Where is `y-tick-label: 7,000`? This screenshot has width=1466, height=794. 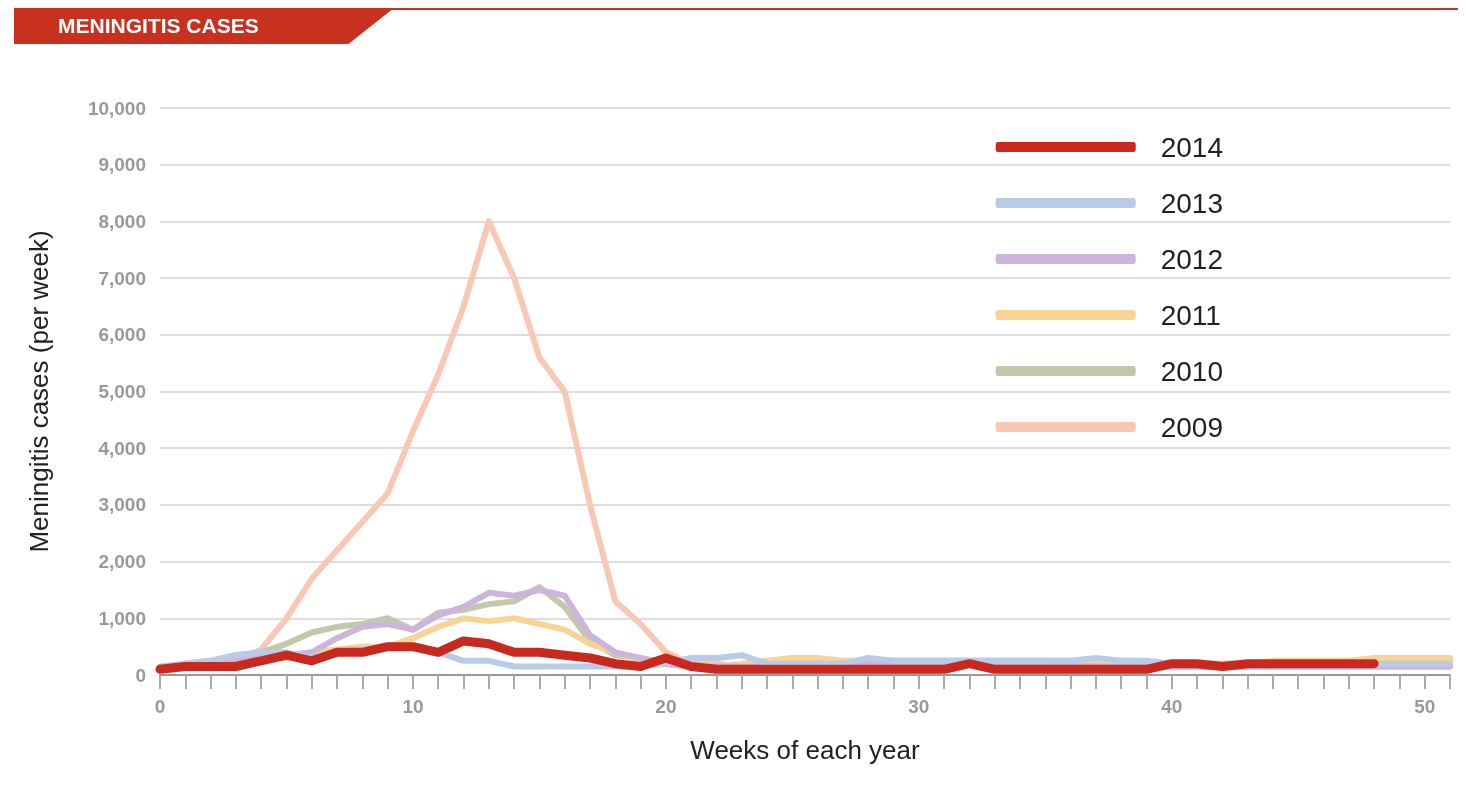 y-tick-label: 7,000 is located at coordinates (122, 278).